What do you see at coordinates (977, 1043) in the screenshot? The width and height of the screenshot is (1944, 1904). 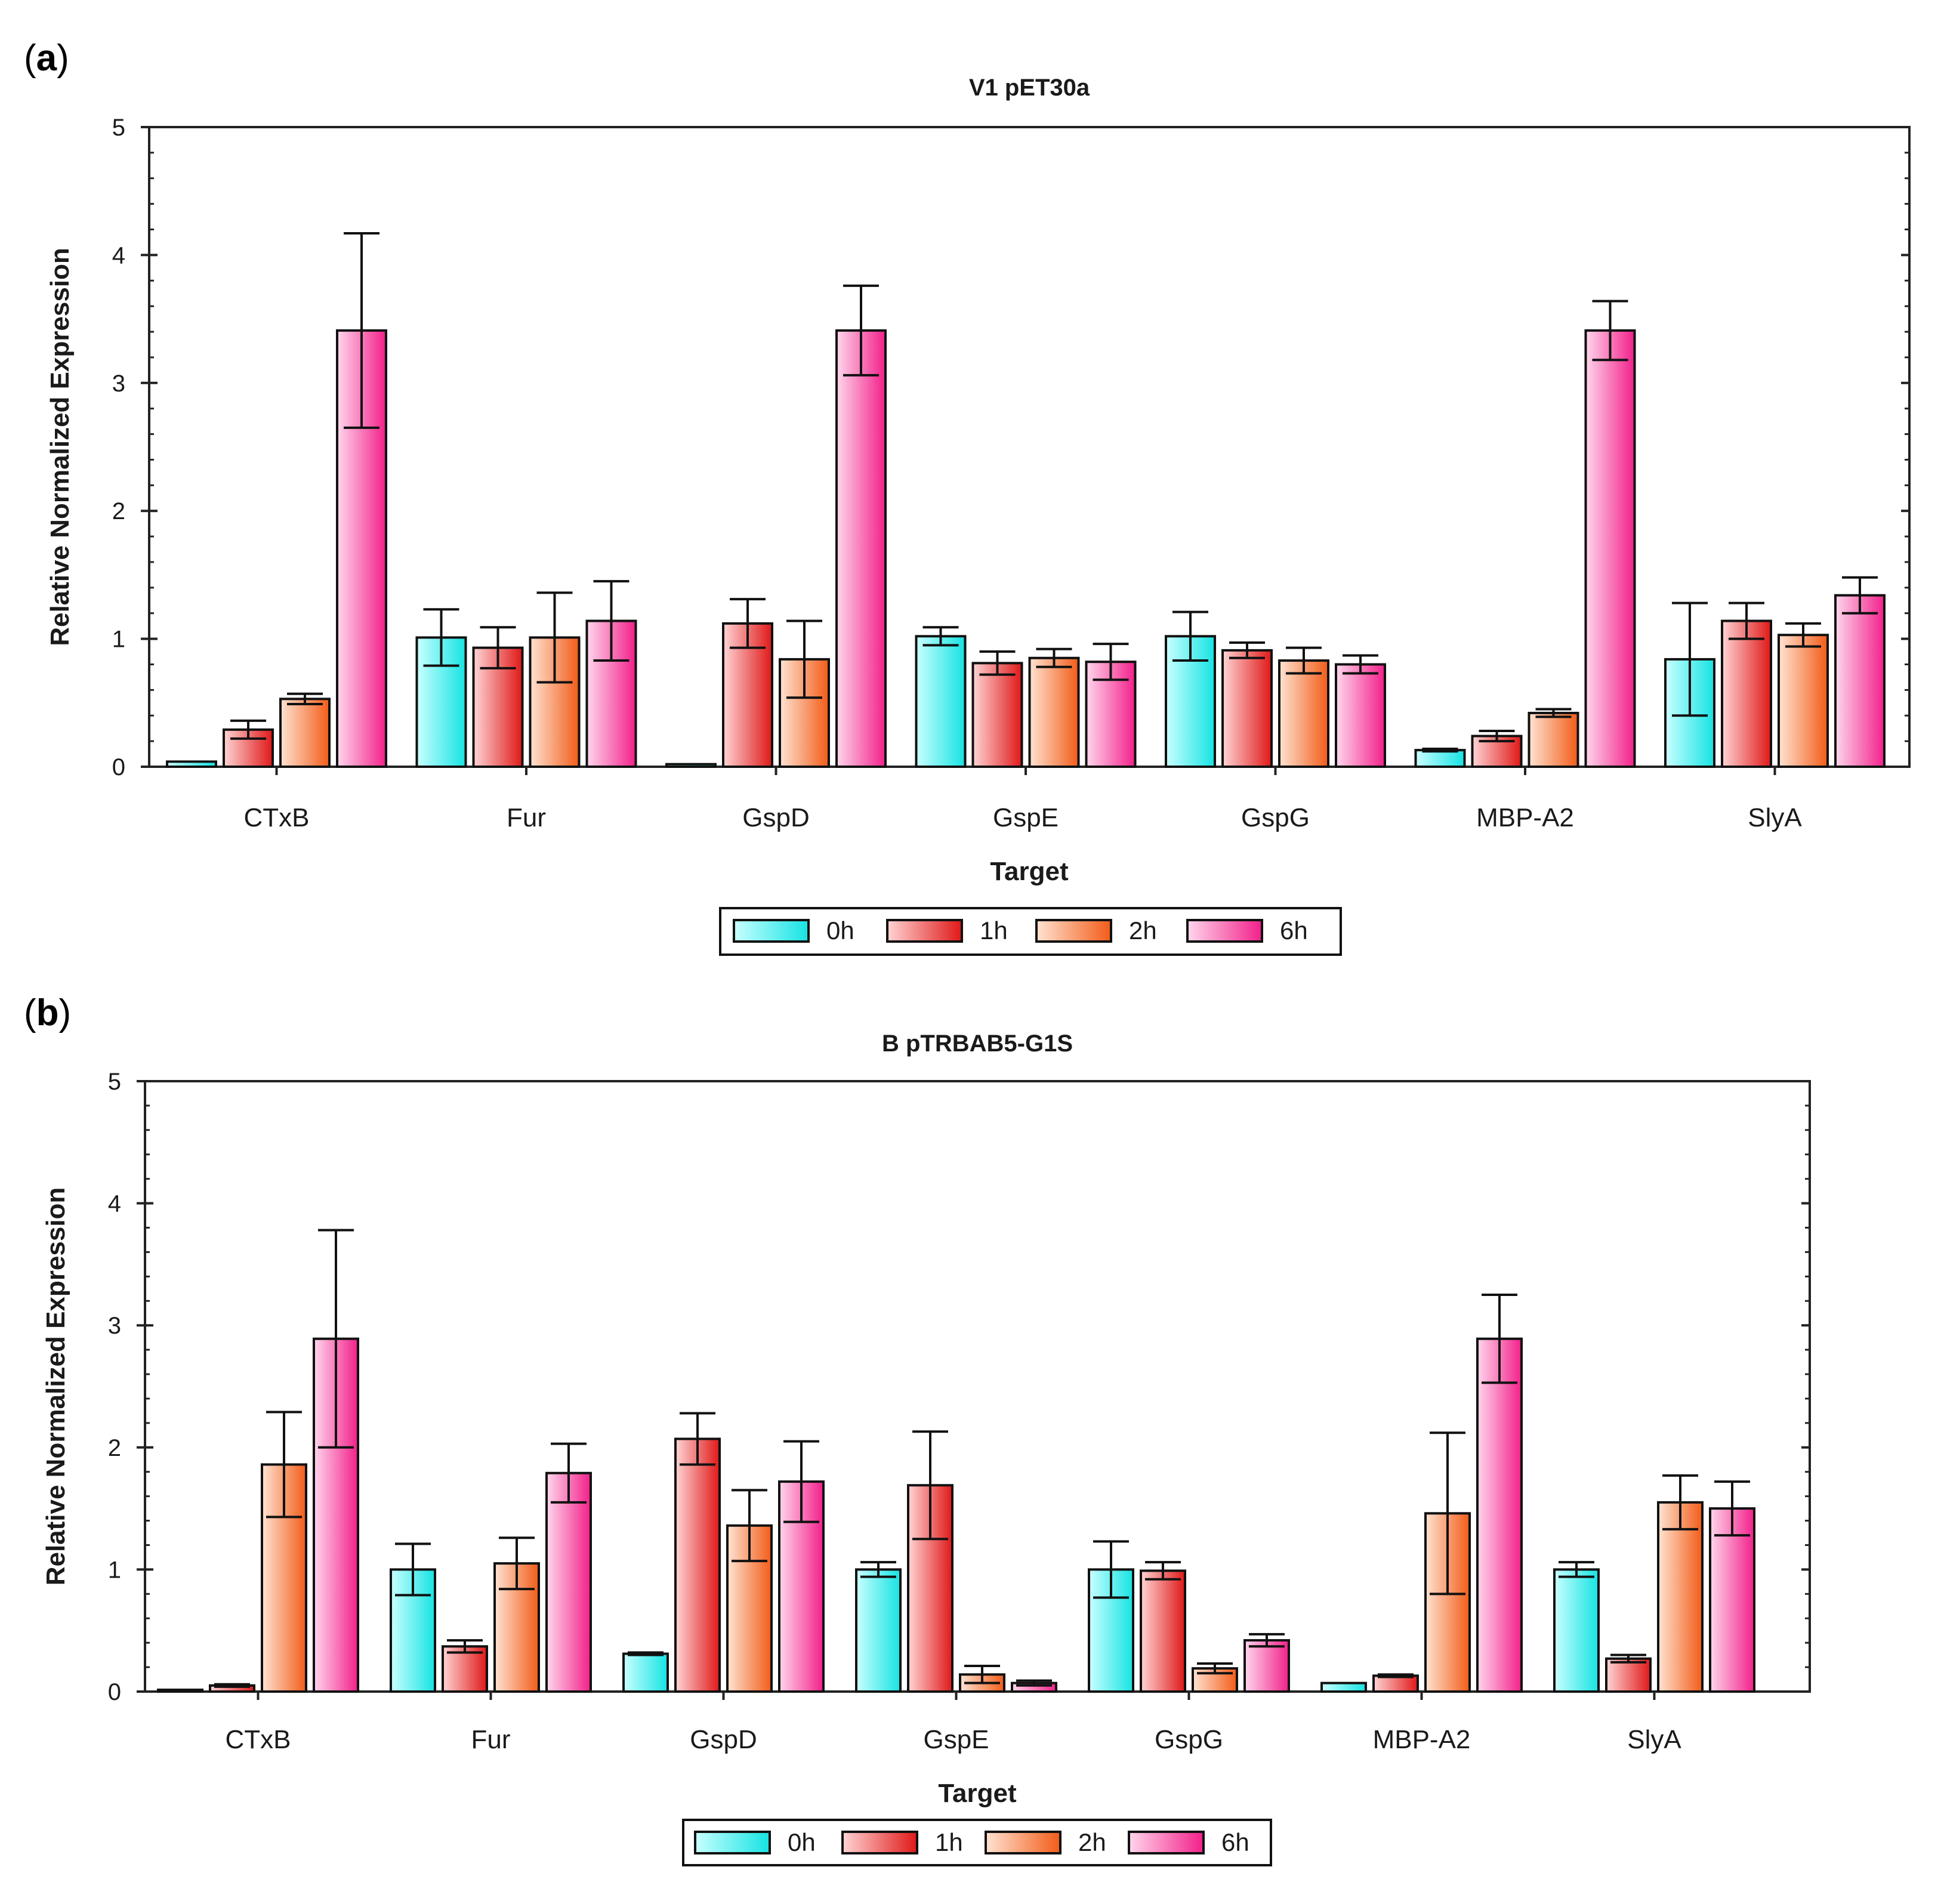 I see `chart-title: B pTRBAB5-G1S` at bounding box center [977, 1043].